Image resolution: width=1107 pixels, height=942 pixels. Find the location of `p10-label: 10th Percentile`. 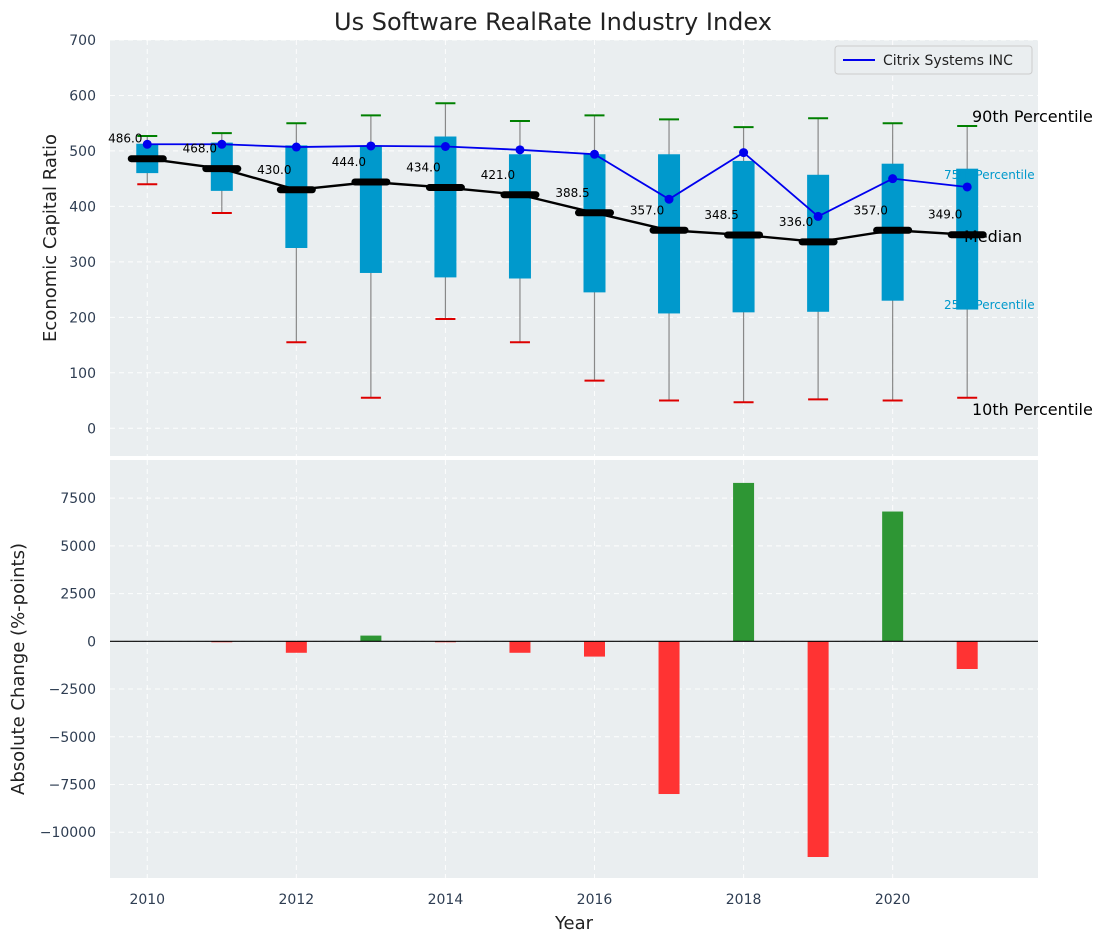

p10-label: 10th Percentile is located at coordinates (1032, 409).